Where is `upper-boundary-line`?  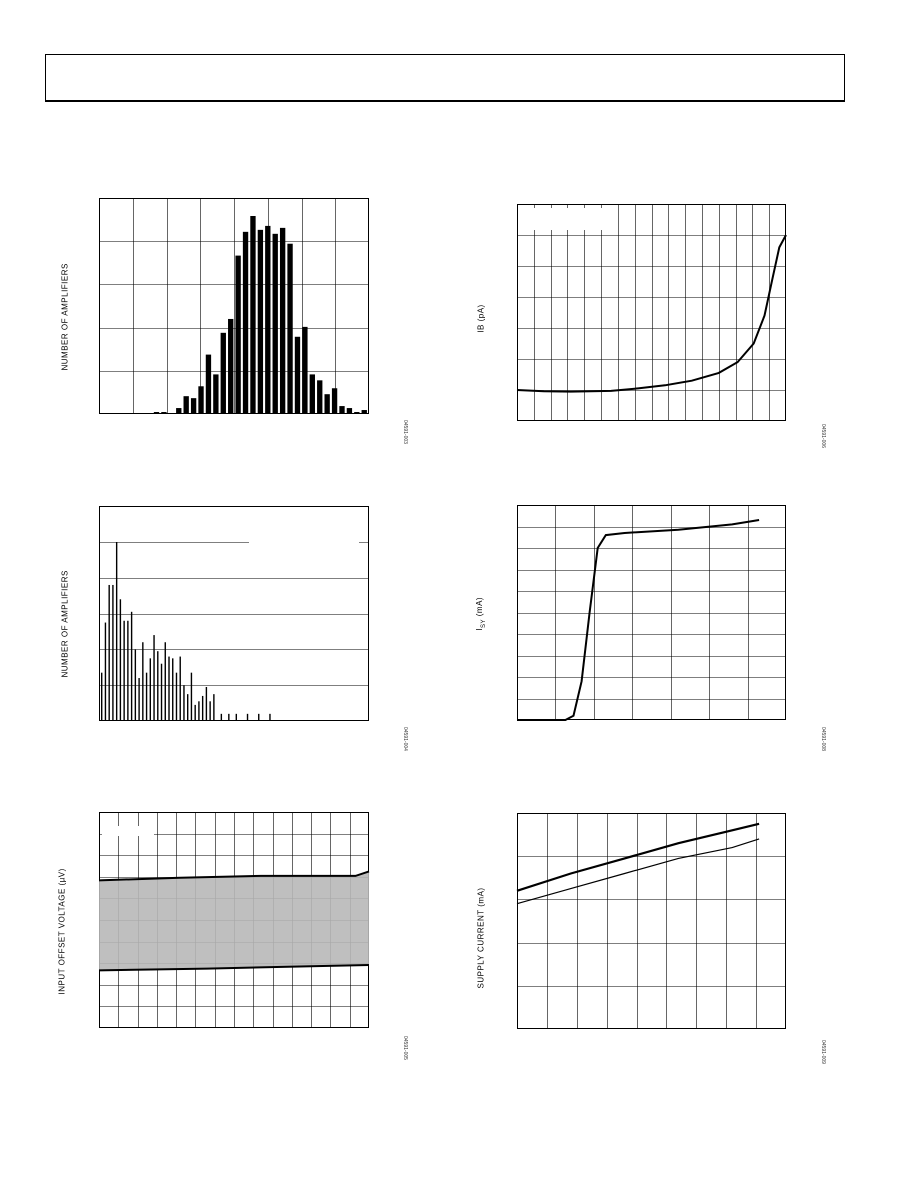
upper-boundary-line is located at coordinates (234, 876).